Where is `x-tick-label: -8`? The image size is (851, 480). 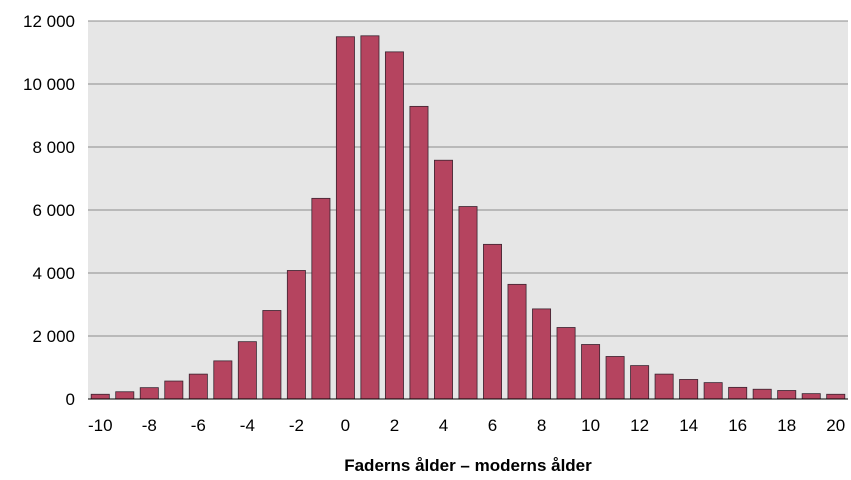 x-tick-label: -8 is located at coordinates (149, 425).